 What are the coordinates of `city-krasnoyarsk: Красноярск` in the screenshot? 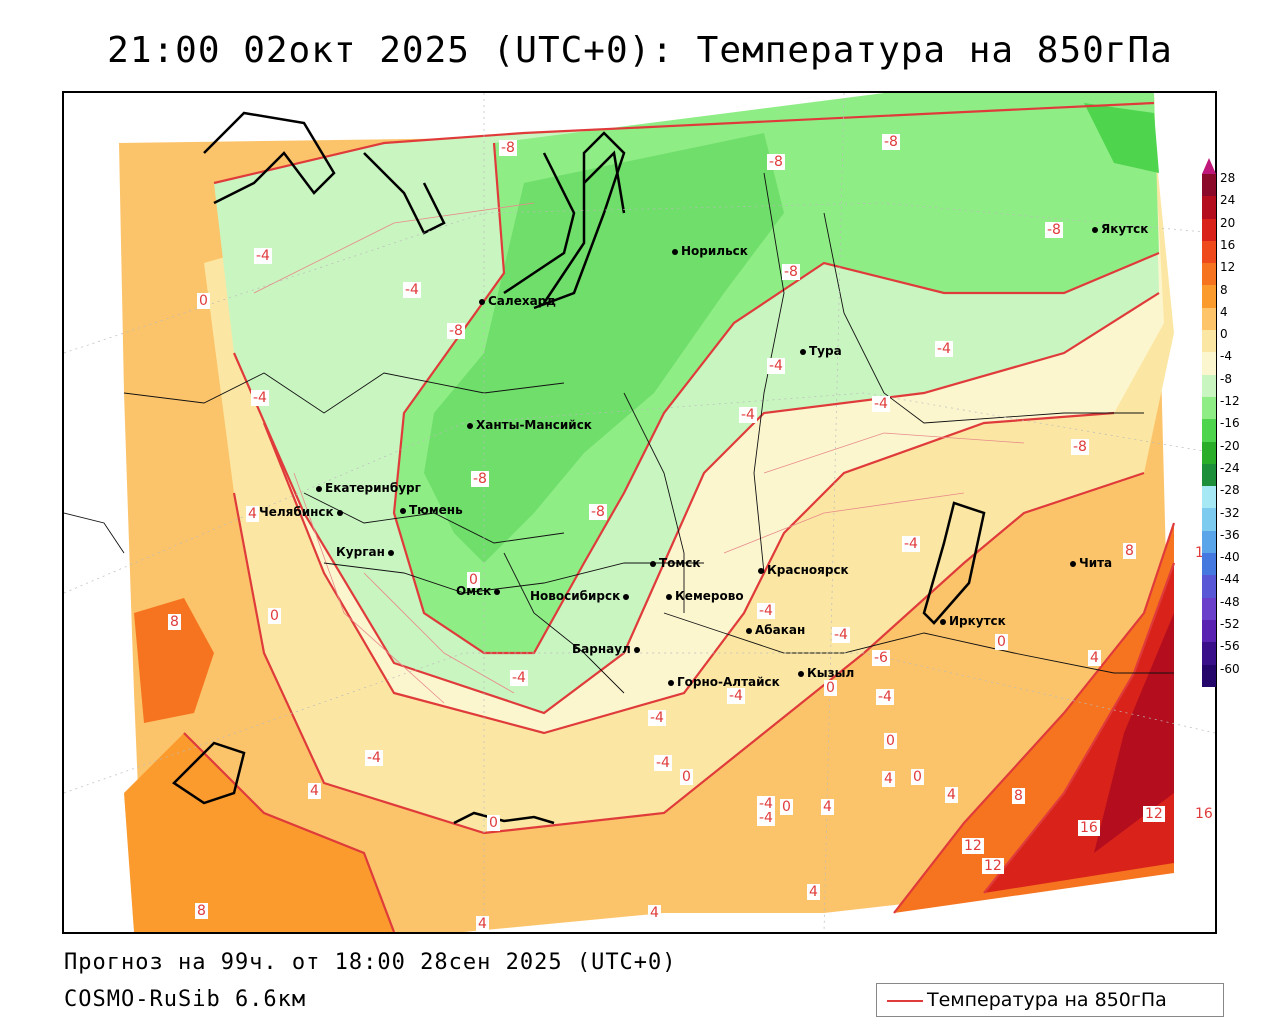 It's located at (803, 570).